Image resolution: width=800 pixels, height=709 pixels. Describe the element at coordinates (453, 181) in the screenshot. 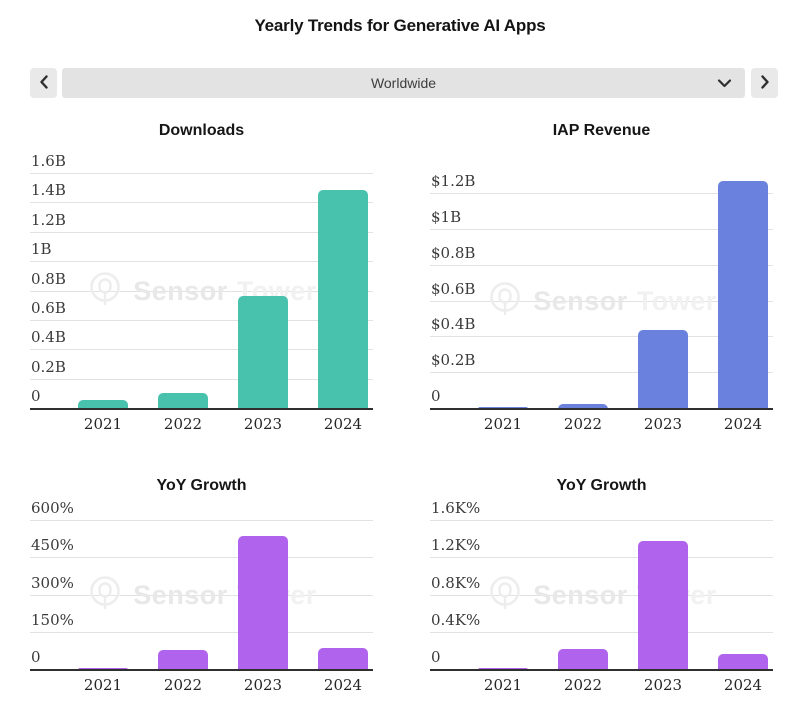

I see `y-axis-tick-label: $1.2B` at that location.